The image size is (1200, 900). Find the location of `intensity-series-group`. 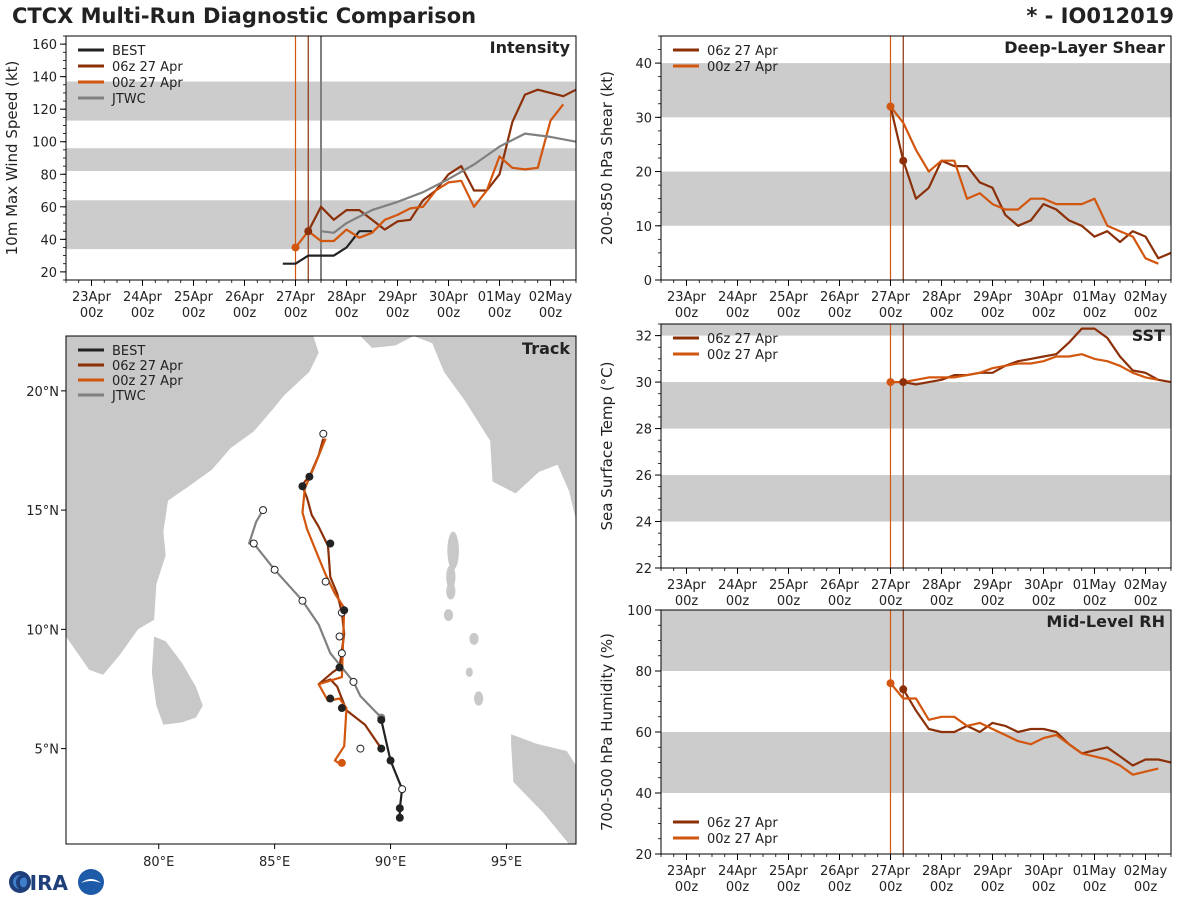

intensity-series-group is located at coordinates (429, 176).